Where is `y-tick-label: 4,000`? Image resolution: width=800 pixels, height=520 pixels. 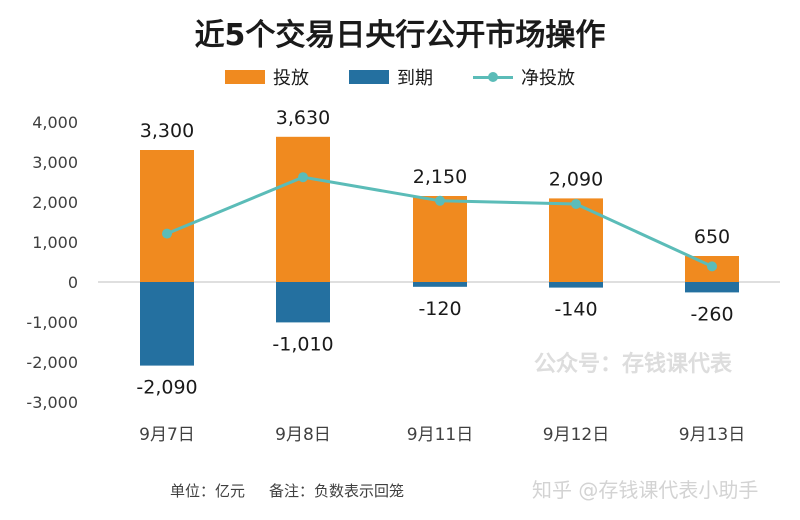 y-tick-label: 4,000 is located at coordinates (55, 122).